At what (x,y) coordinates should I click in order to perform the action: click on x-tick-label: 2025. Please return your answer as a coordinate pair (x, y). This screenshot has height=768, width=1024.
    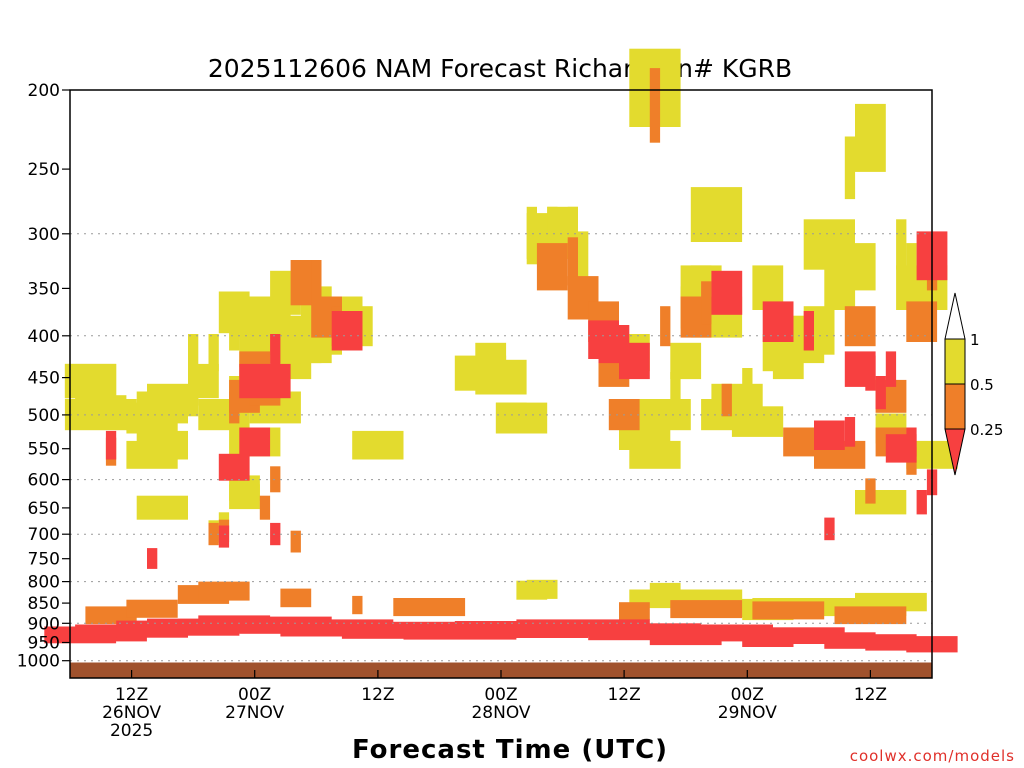
    Looking at the image, I should click on (131, 731).